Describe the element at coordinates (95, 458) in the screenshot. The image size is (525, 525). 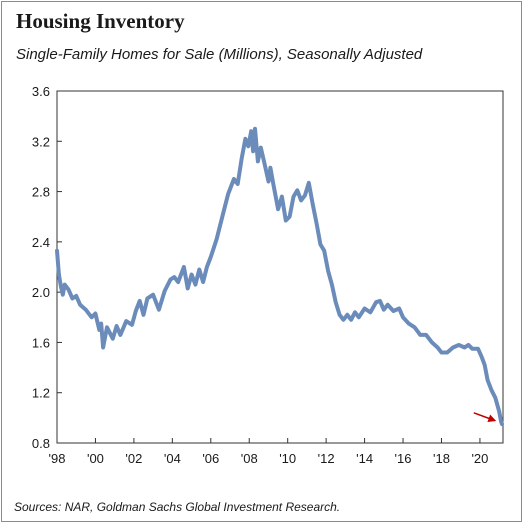
I see `x-tick-label: '00` at that location.